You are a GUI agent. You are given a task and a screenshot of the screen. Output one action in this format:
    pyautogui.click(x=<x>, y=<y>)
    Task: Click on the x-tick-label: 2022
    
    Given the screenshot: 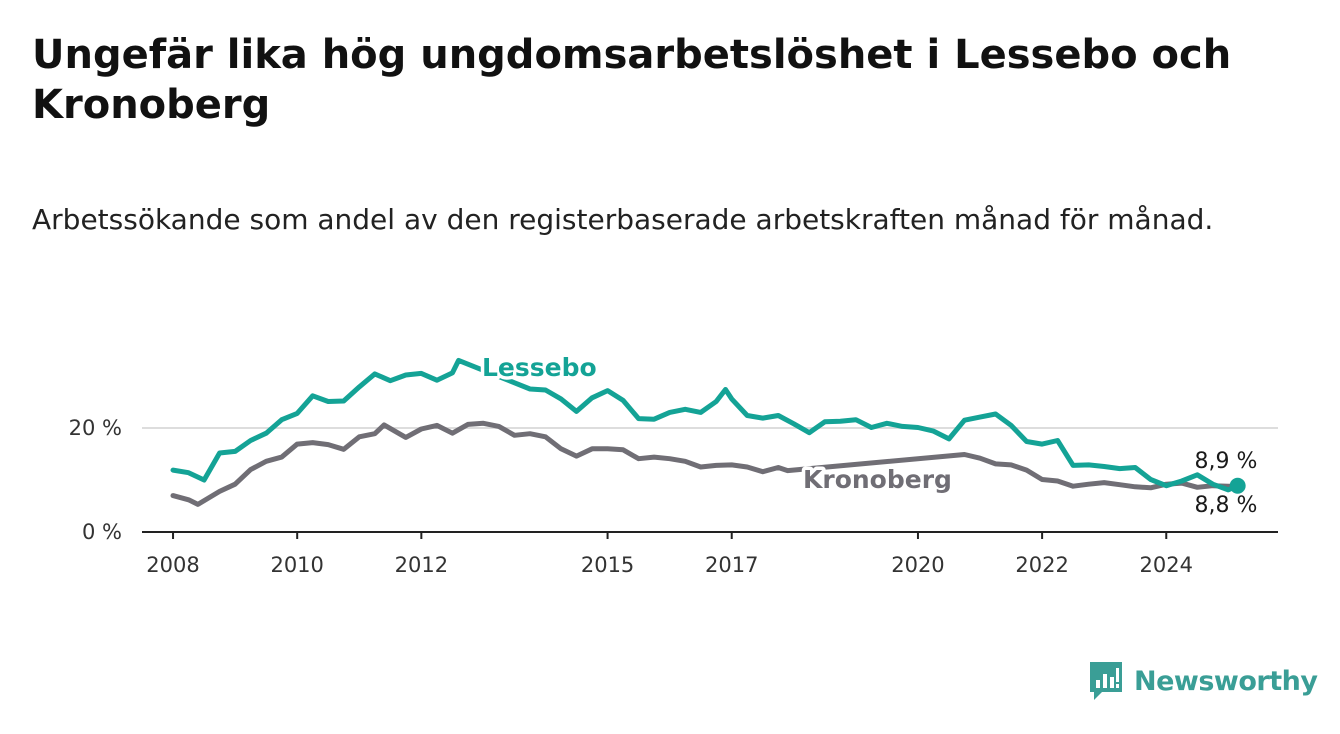 What is the action you would take?
    pyautogui.click(x=1041, y=565)
    